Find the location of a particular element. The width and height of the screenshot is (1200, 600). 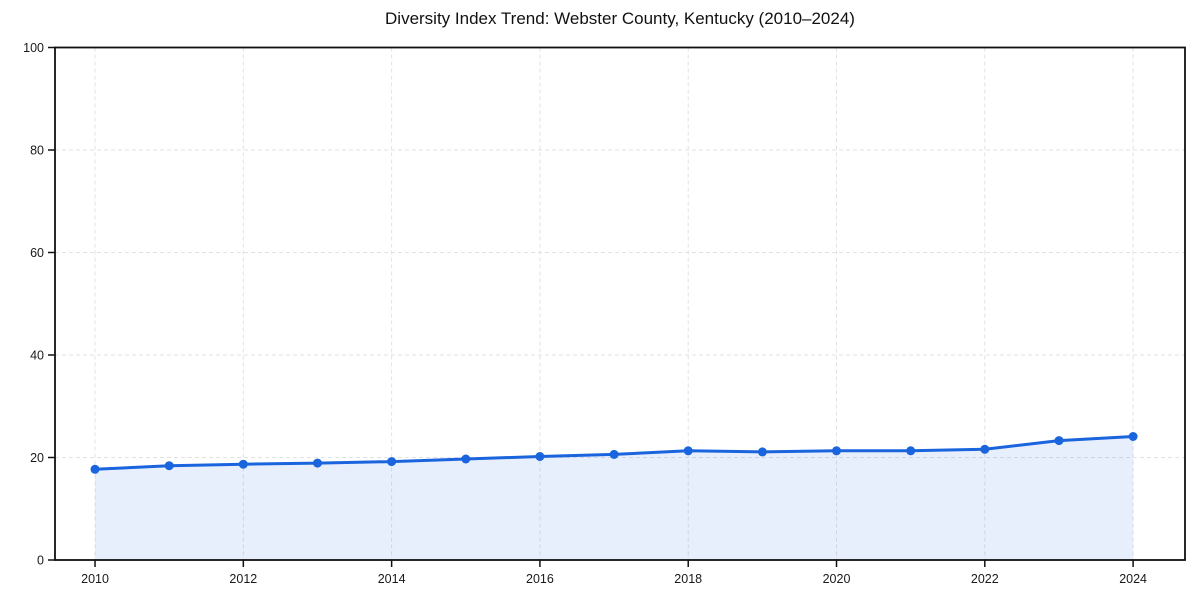

y-tick-label: 100 is located at coordinates (33, 48).